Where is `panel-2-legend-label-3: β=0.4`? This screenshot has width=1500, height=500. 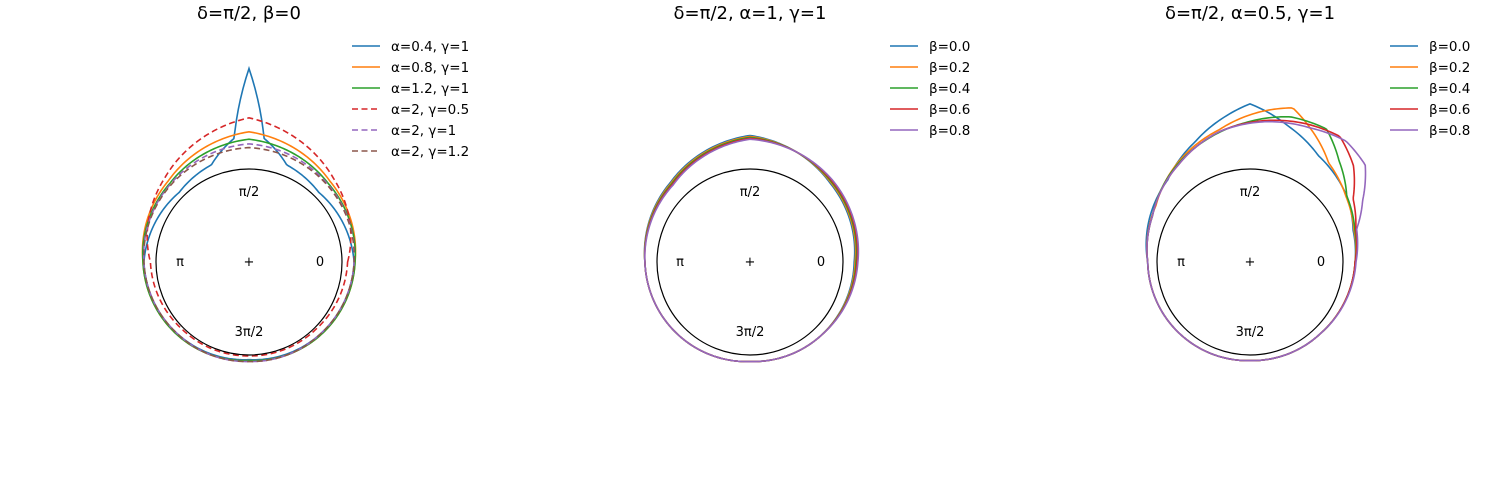
panel-2-legend-label-3: β=0.4 is located at coordinates (949, 89).